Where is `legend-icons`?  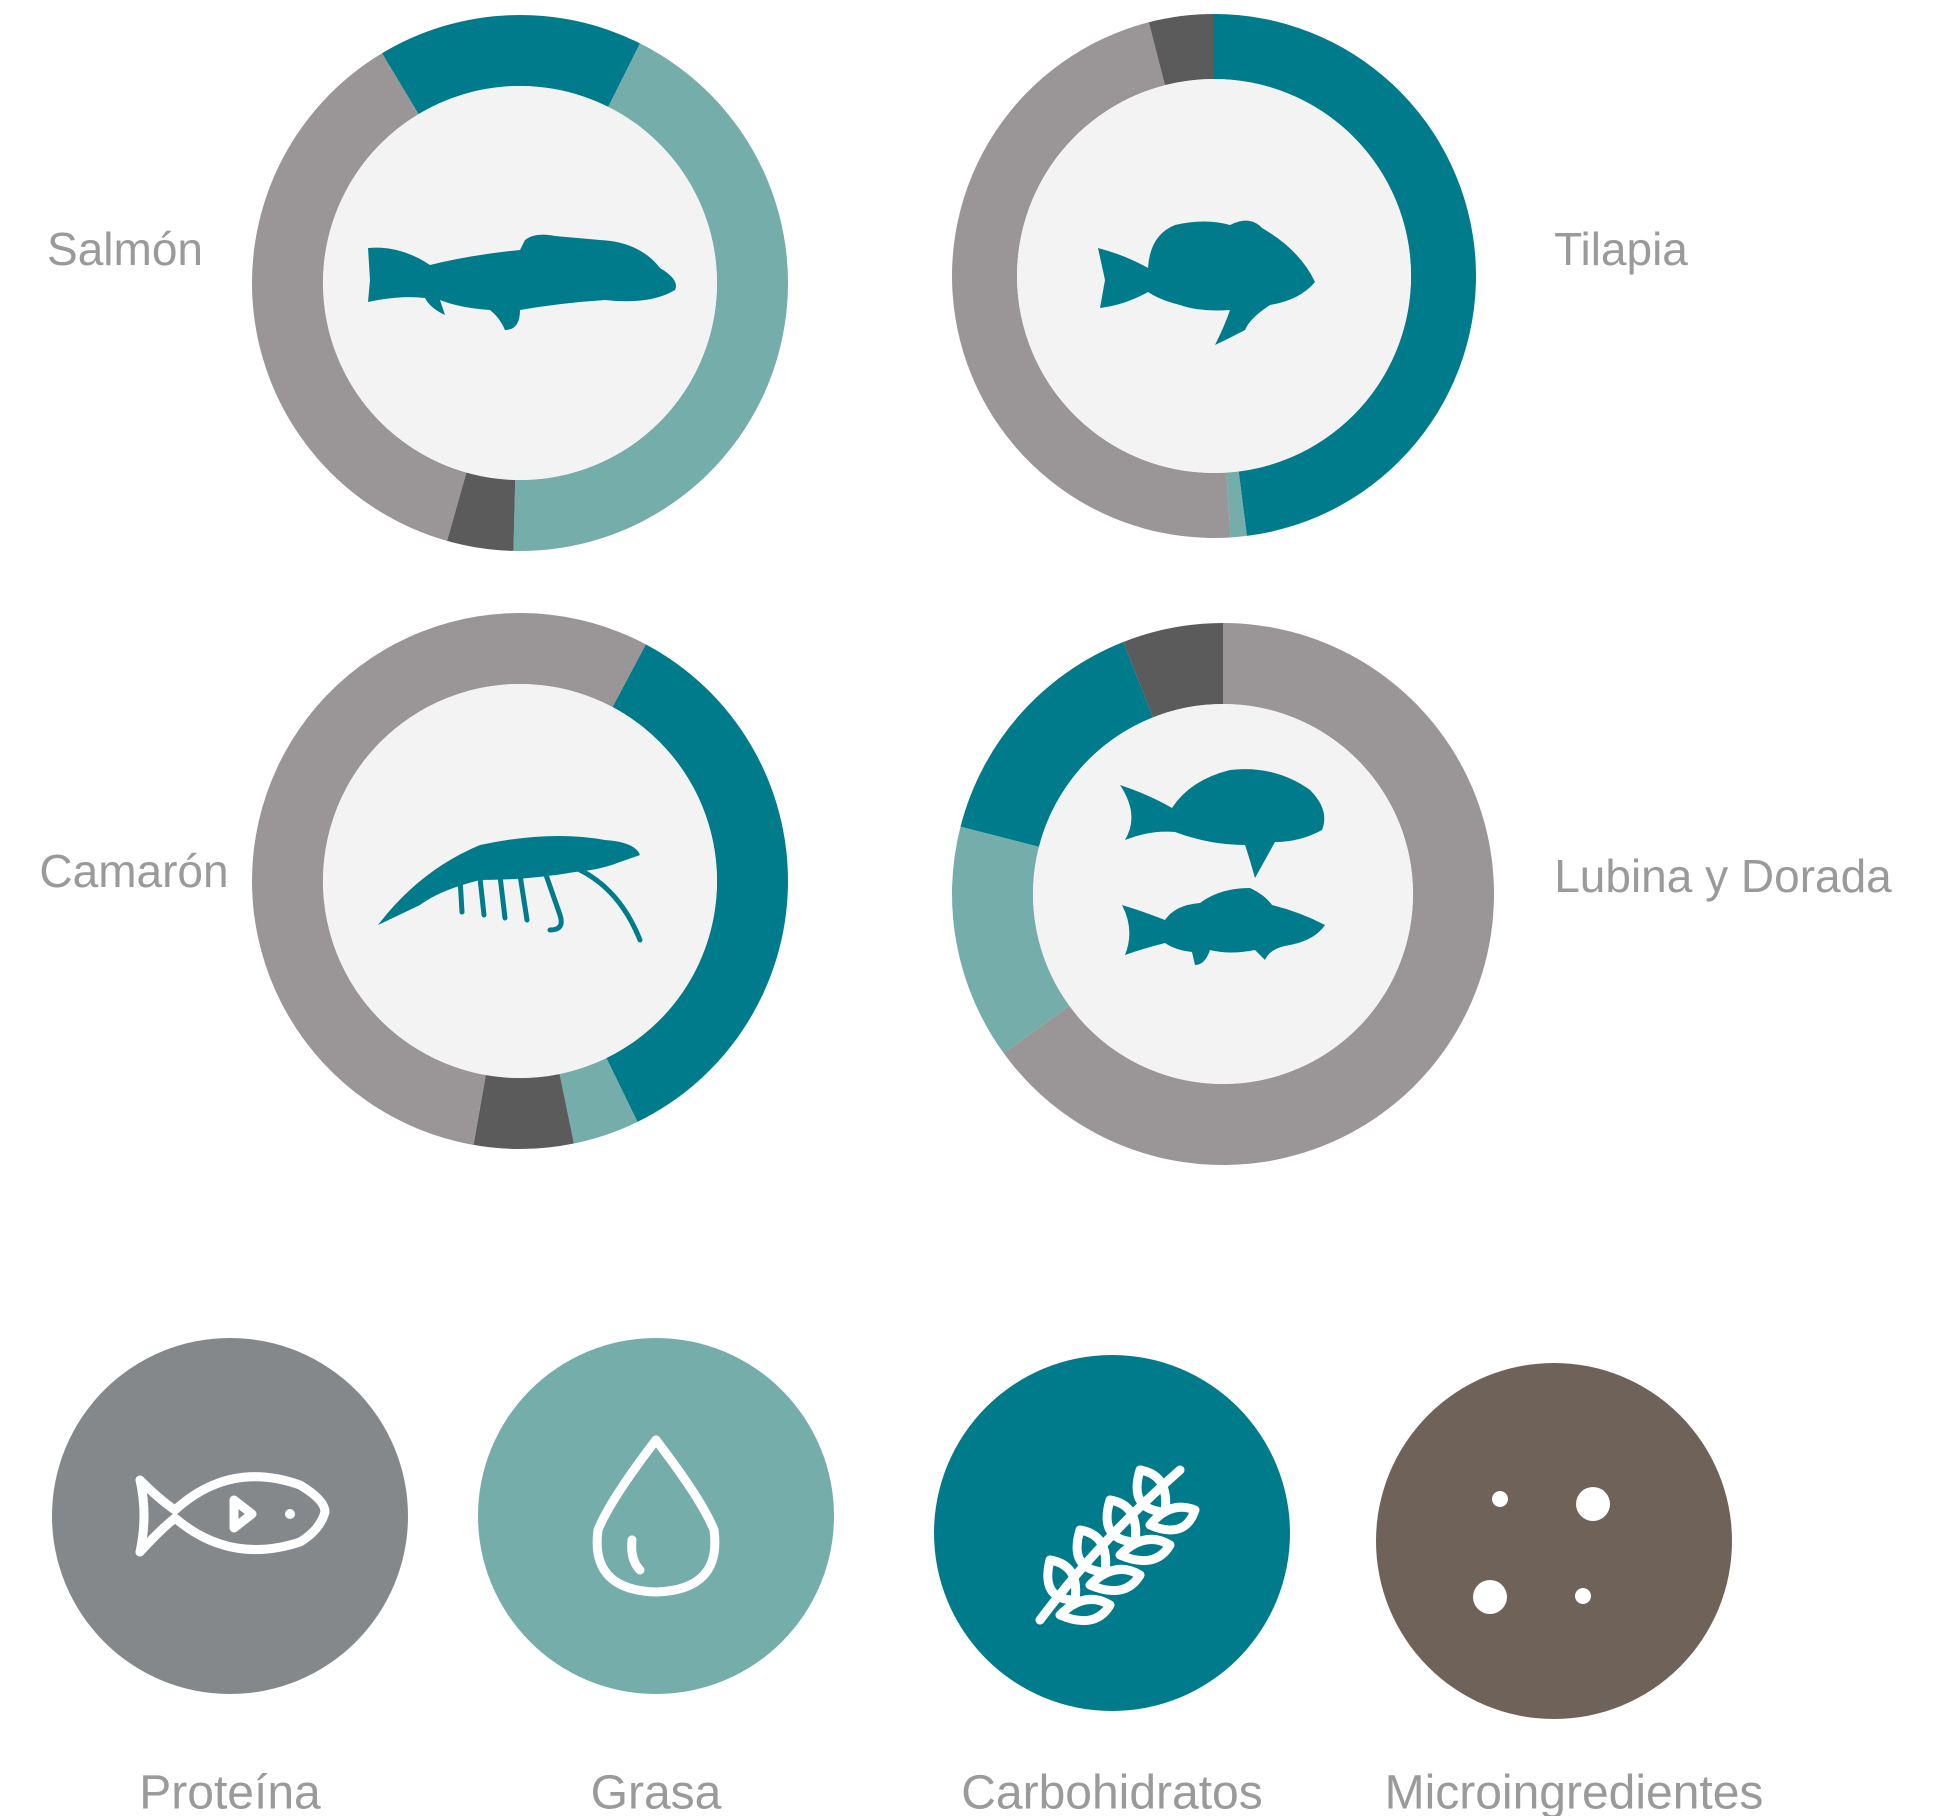
legend-icons is located at coordinates (872, 1530).